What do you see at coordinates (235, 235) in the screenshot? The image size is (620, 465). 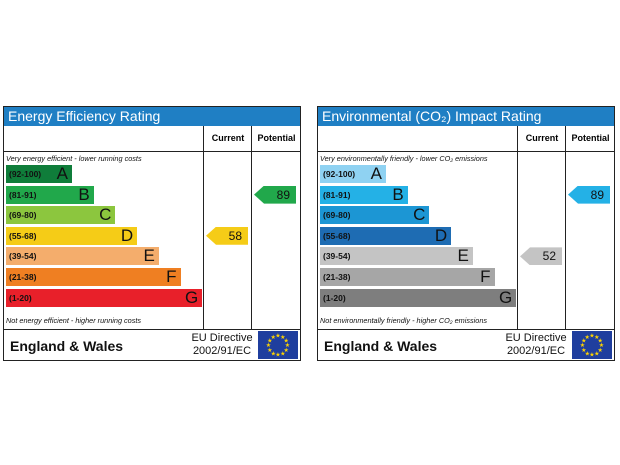 I see `current-rating-value: 58` at bounding box center [235, 235].